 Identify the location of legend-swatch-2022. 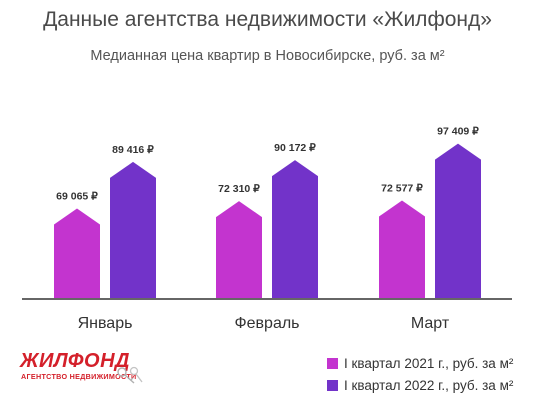
(332, 385).